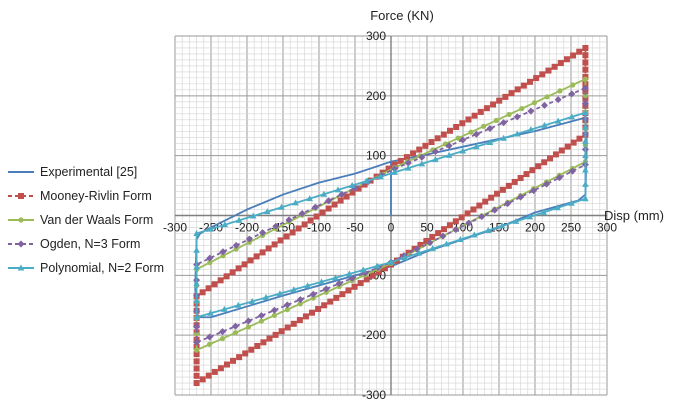  I want to click on x-tick-label: 250, so click(571, 228).